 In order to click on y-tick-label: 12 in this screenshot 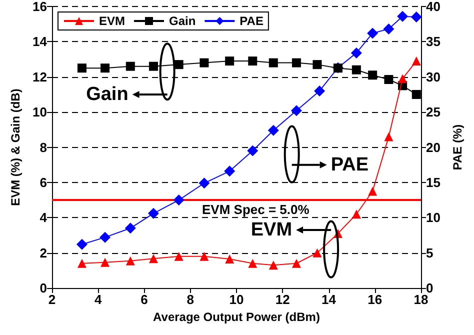, I will do `click(39, 76)`.